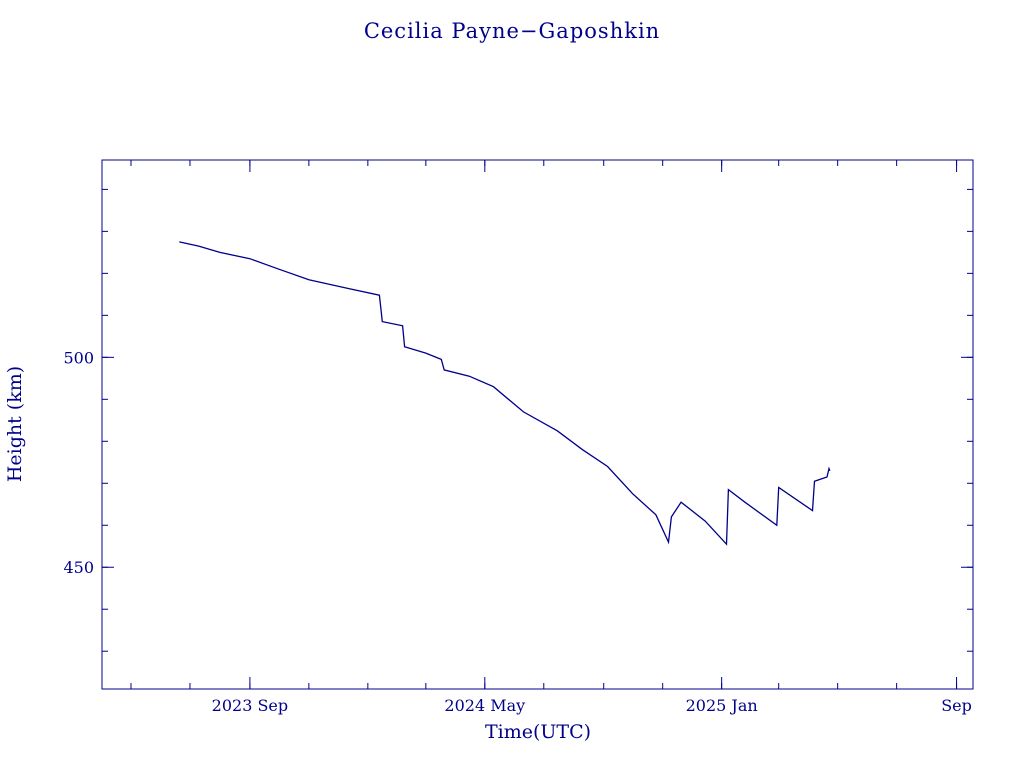 The height and width of the screenshot is (768, 1024). I want to click on y-tick-label: 500, so click(78, 357).